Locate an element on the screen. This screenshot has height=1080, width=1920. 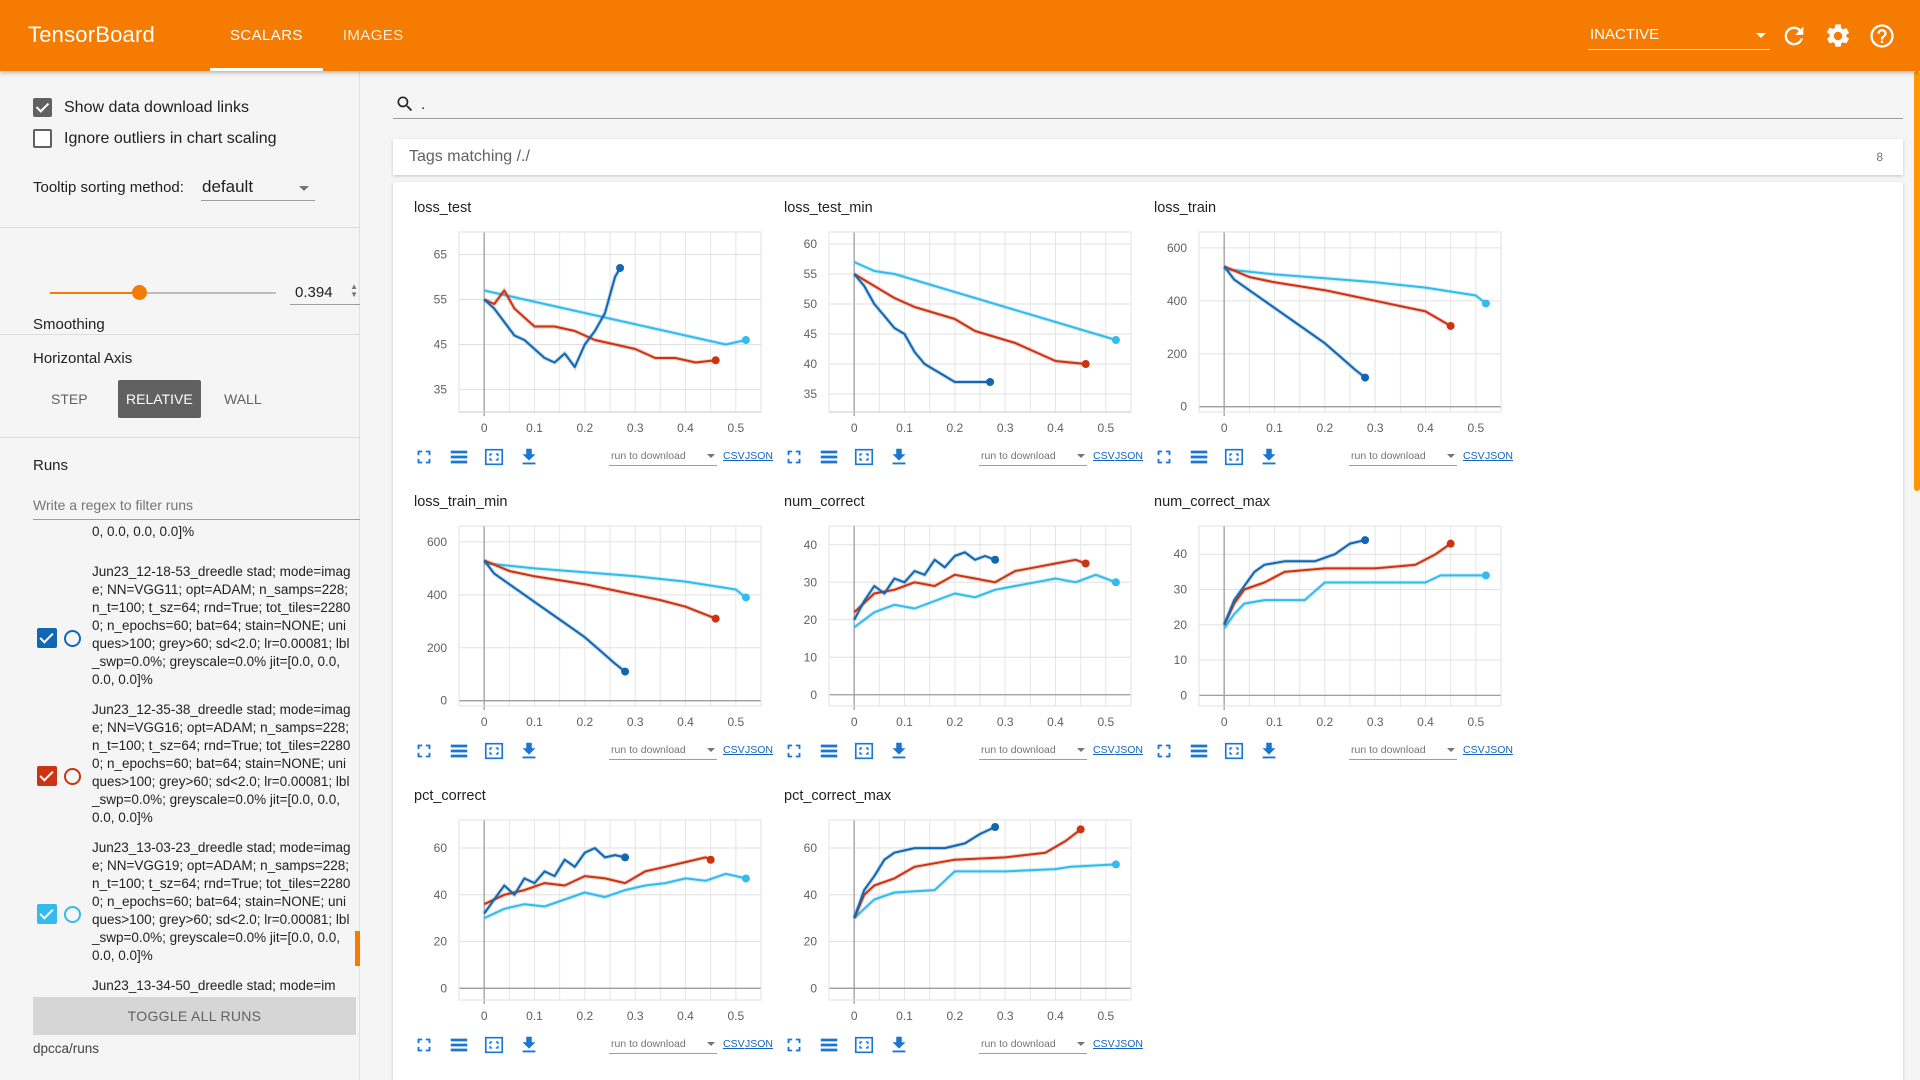
tag-filter-input: . is located at coordinates (1148, 104).